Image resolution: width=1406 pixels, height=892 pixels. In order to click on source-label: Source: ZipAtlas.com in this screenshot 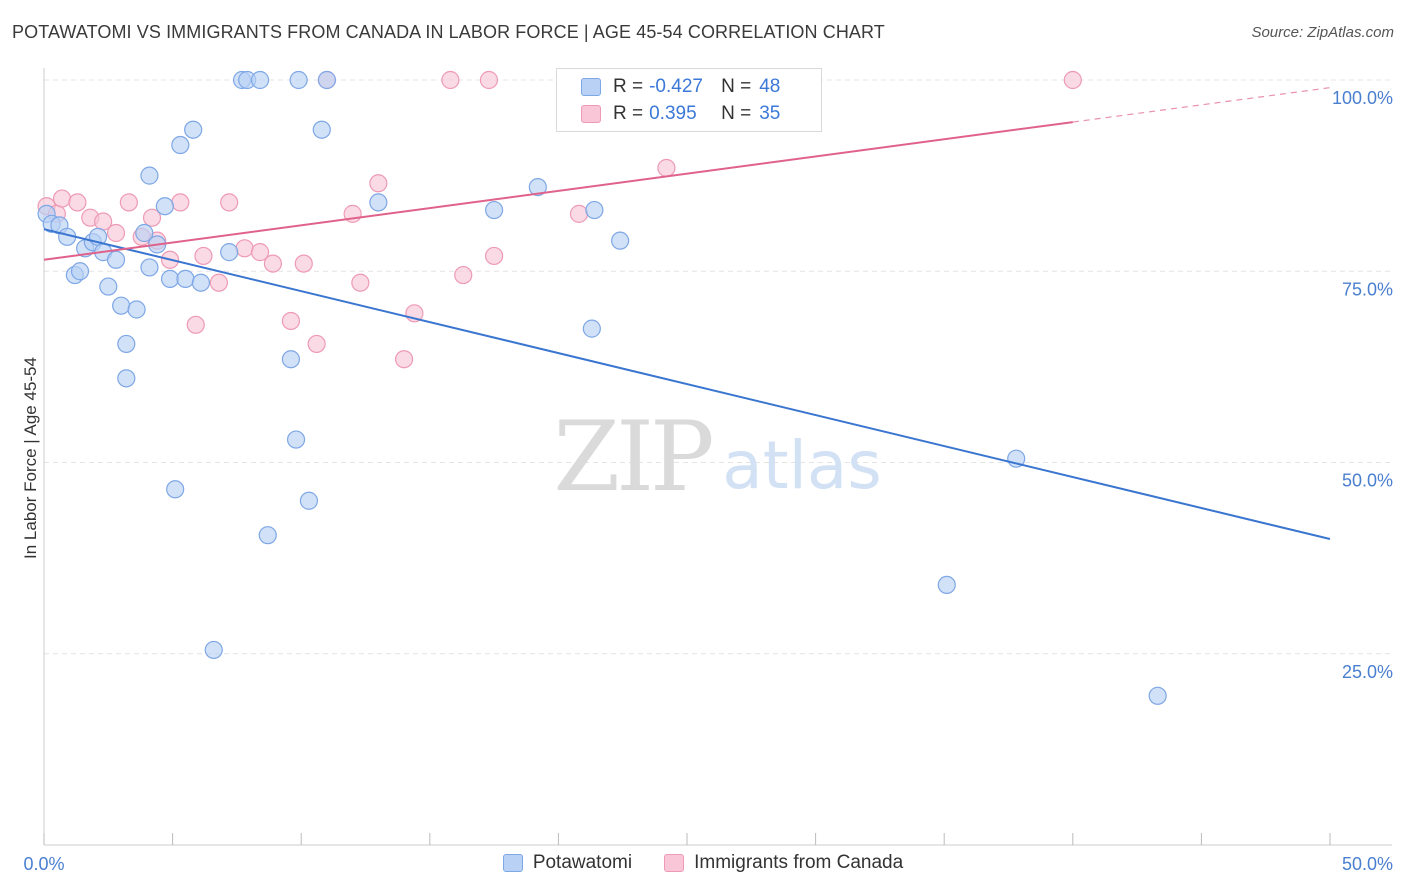, I will do `click(1322, 32)`.